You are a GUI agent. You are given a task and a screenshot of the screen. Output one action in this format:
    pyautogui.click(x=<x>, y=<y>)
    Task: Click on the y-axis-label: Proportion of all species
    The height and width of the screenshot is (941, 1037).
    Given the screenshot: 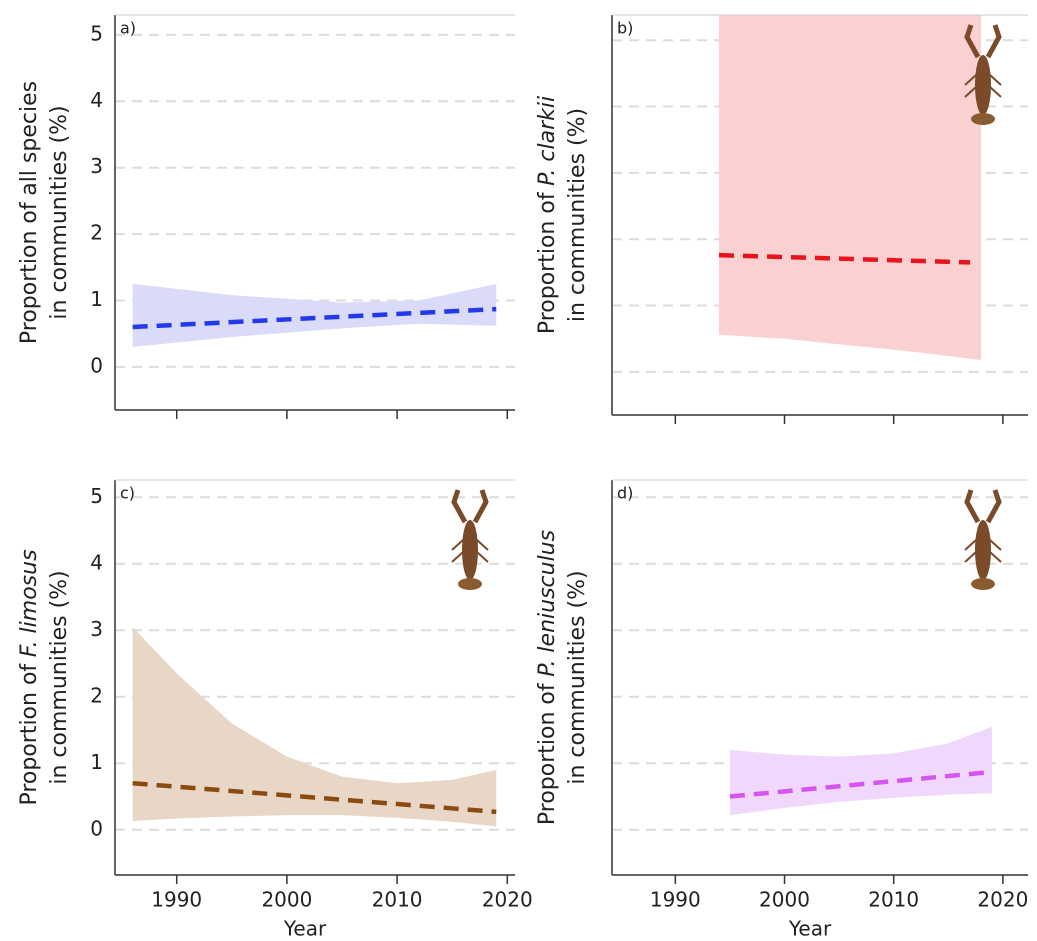 What is the action you would take?
    pyautogui.click(x=29, y=212)
    